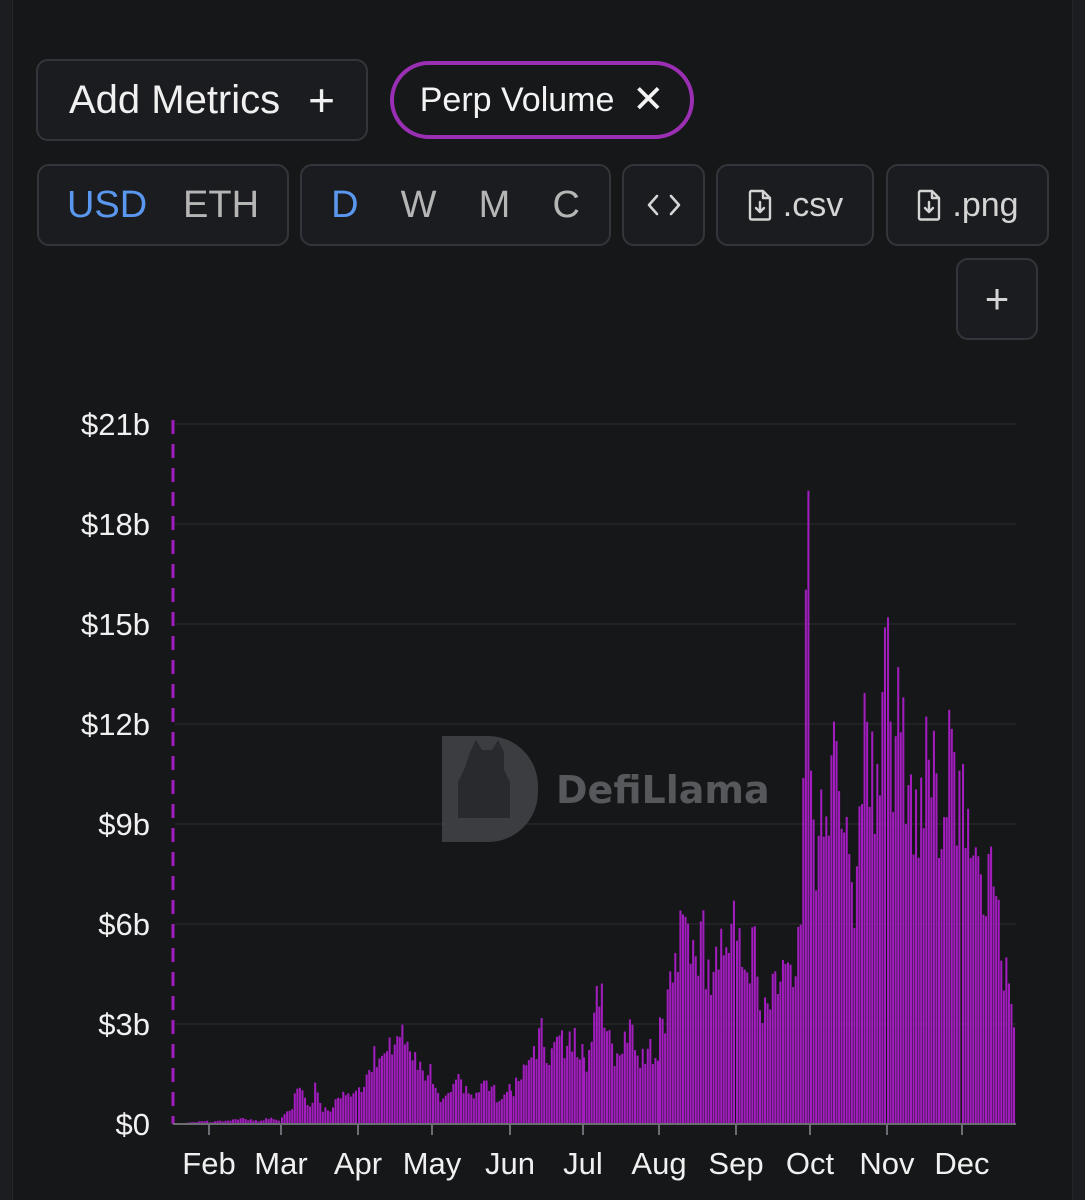 This screenshot has height=1200, width=1085. I want to click on download-csv-button: .csv, so click(795, 205).